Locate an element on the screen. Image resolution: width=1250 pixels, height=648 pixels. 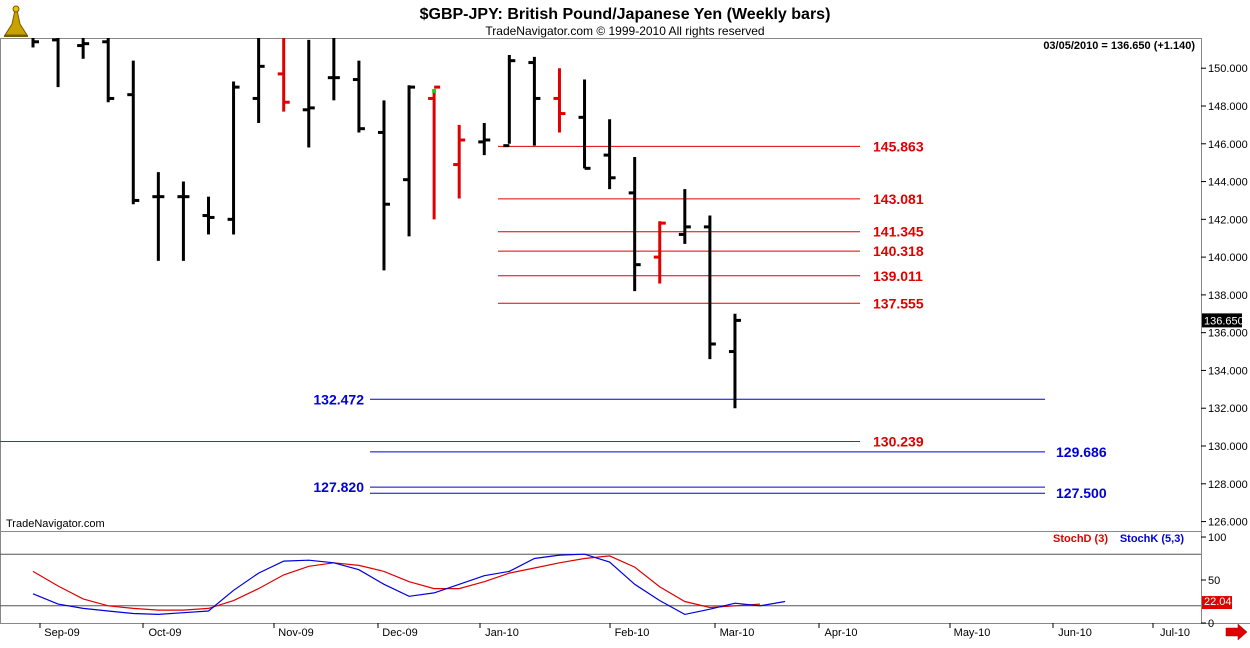
stoch-tick-label: 100 is located at coordinates (1217, 538).